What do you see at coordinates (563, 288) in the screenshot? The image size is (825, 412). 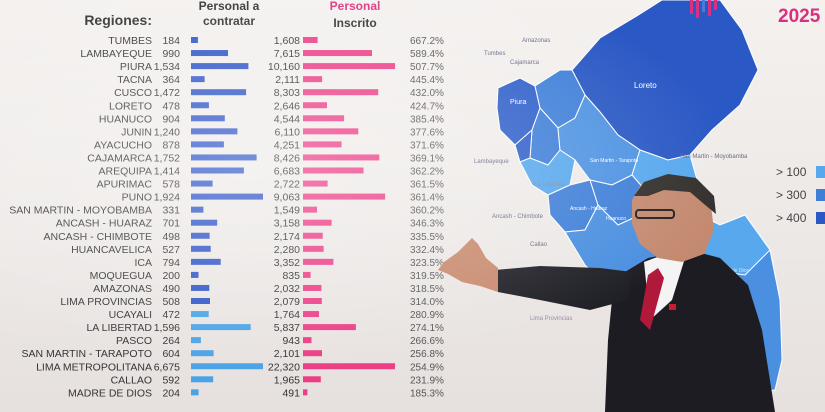 I see `presenter-arm` at bounding box center [563, 288].